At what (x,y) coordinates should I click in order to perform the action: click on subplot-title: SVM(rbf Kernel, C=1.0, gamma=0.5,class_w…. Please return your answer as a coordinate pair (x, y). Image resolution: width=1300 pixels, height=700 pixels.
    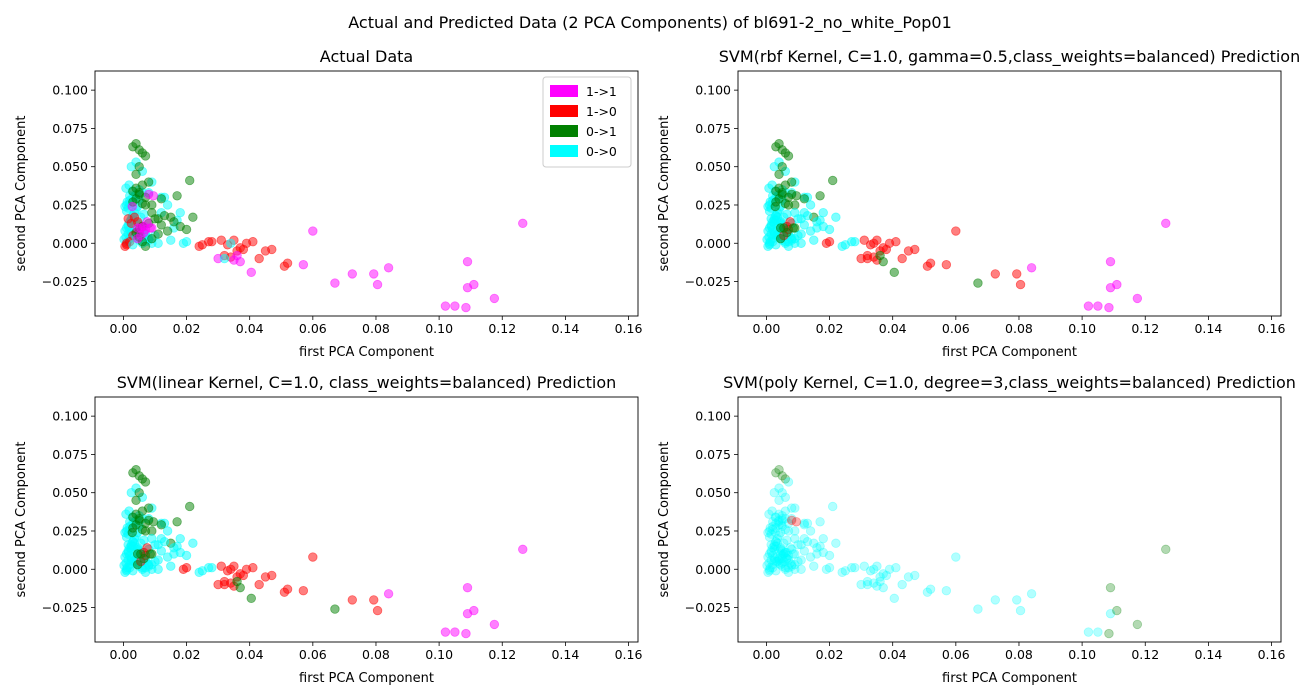
    Looking at the image, I should click on (1009, 57).